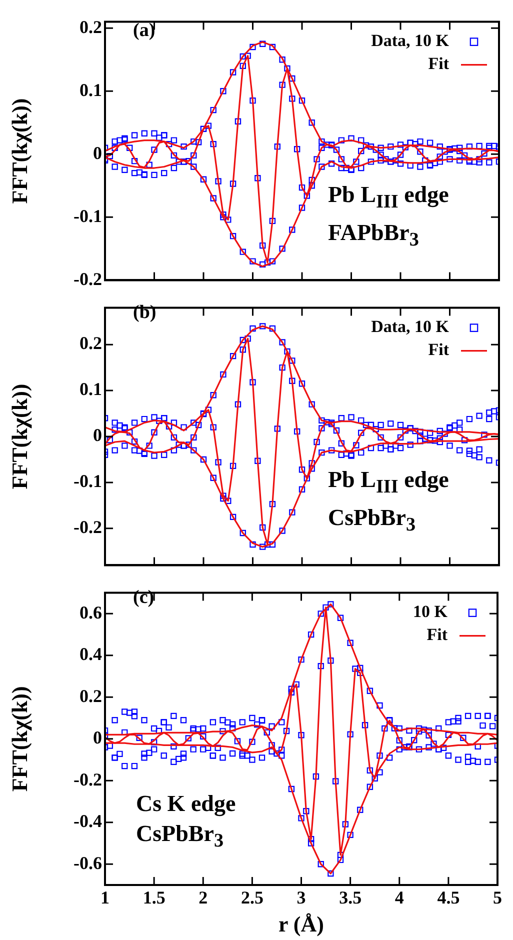  Describe the element at coordinates (88, 821) in the screenshot. I see `y-tick-label: -0.4` at that location.